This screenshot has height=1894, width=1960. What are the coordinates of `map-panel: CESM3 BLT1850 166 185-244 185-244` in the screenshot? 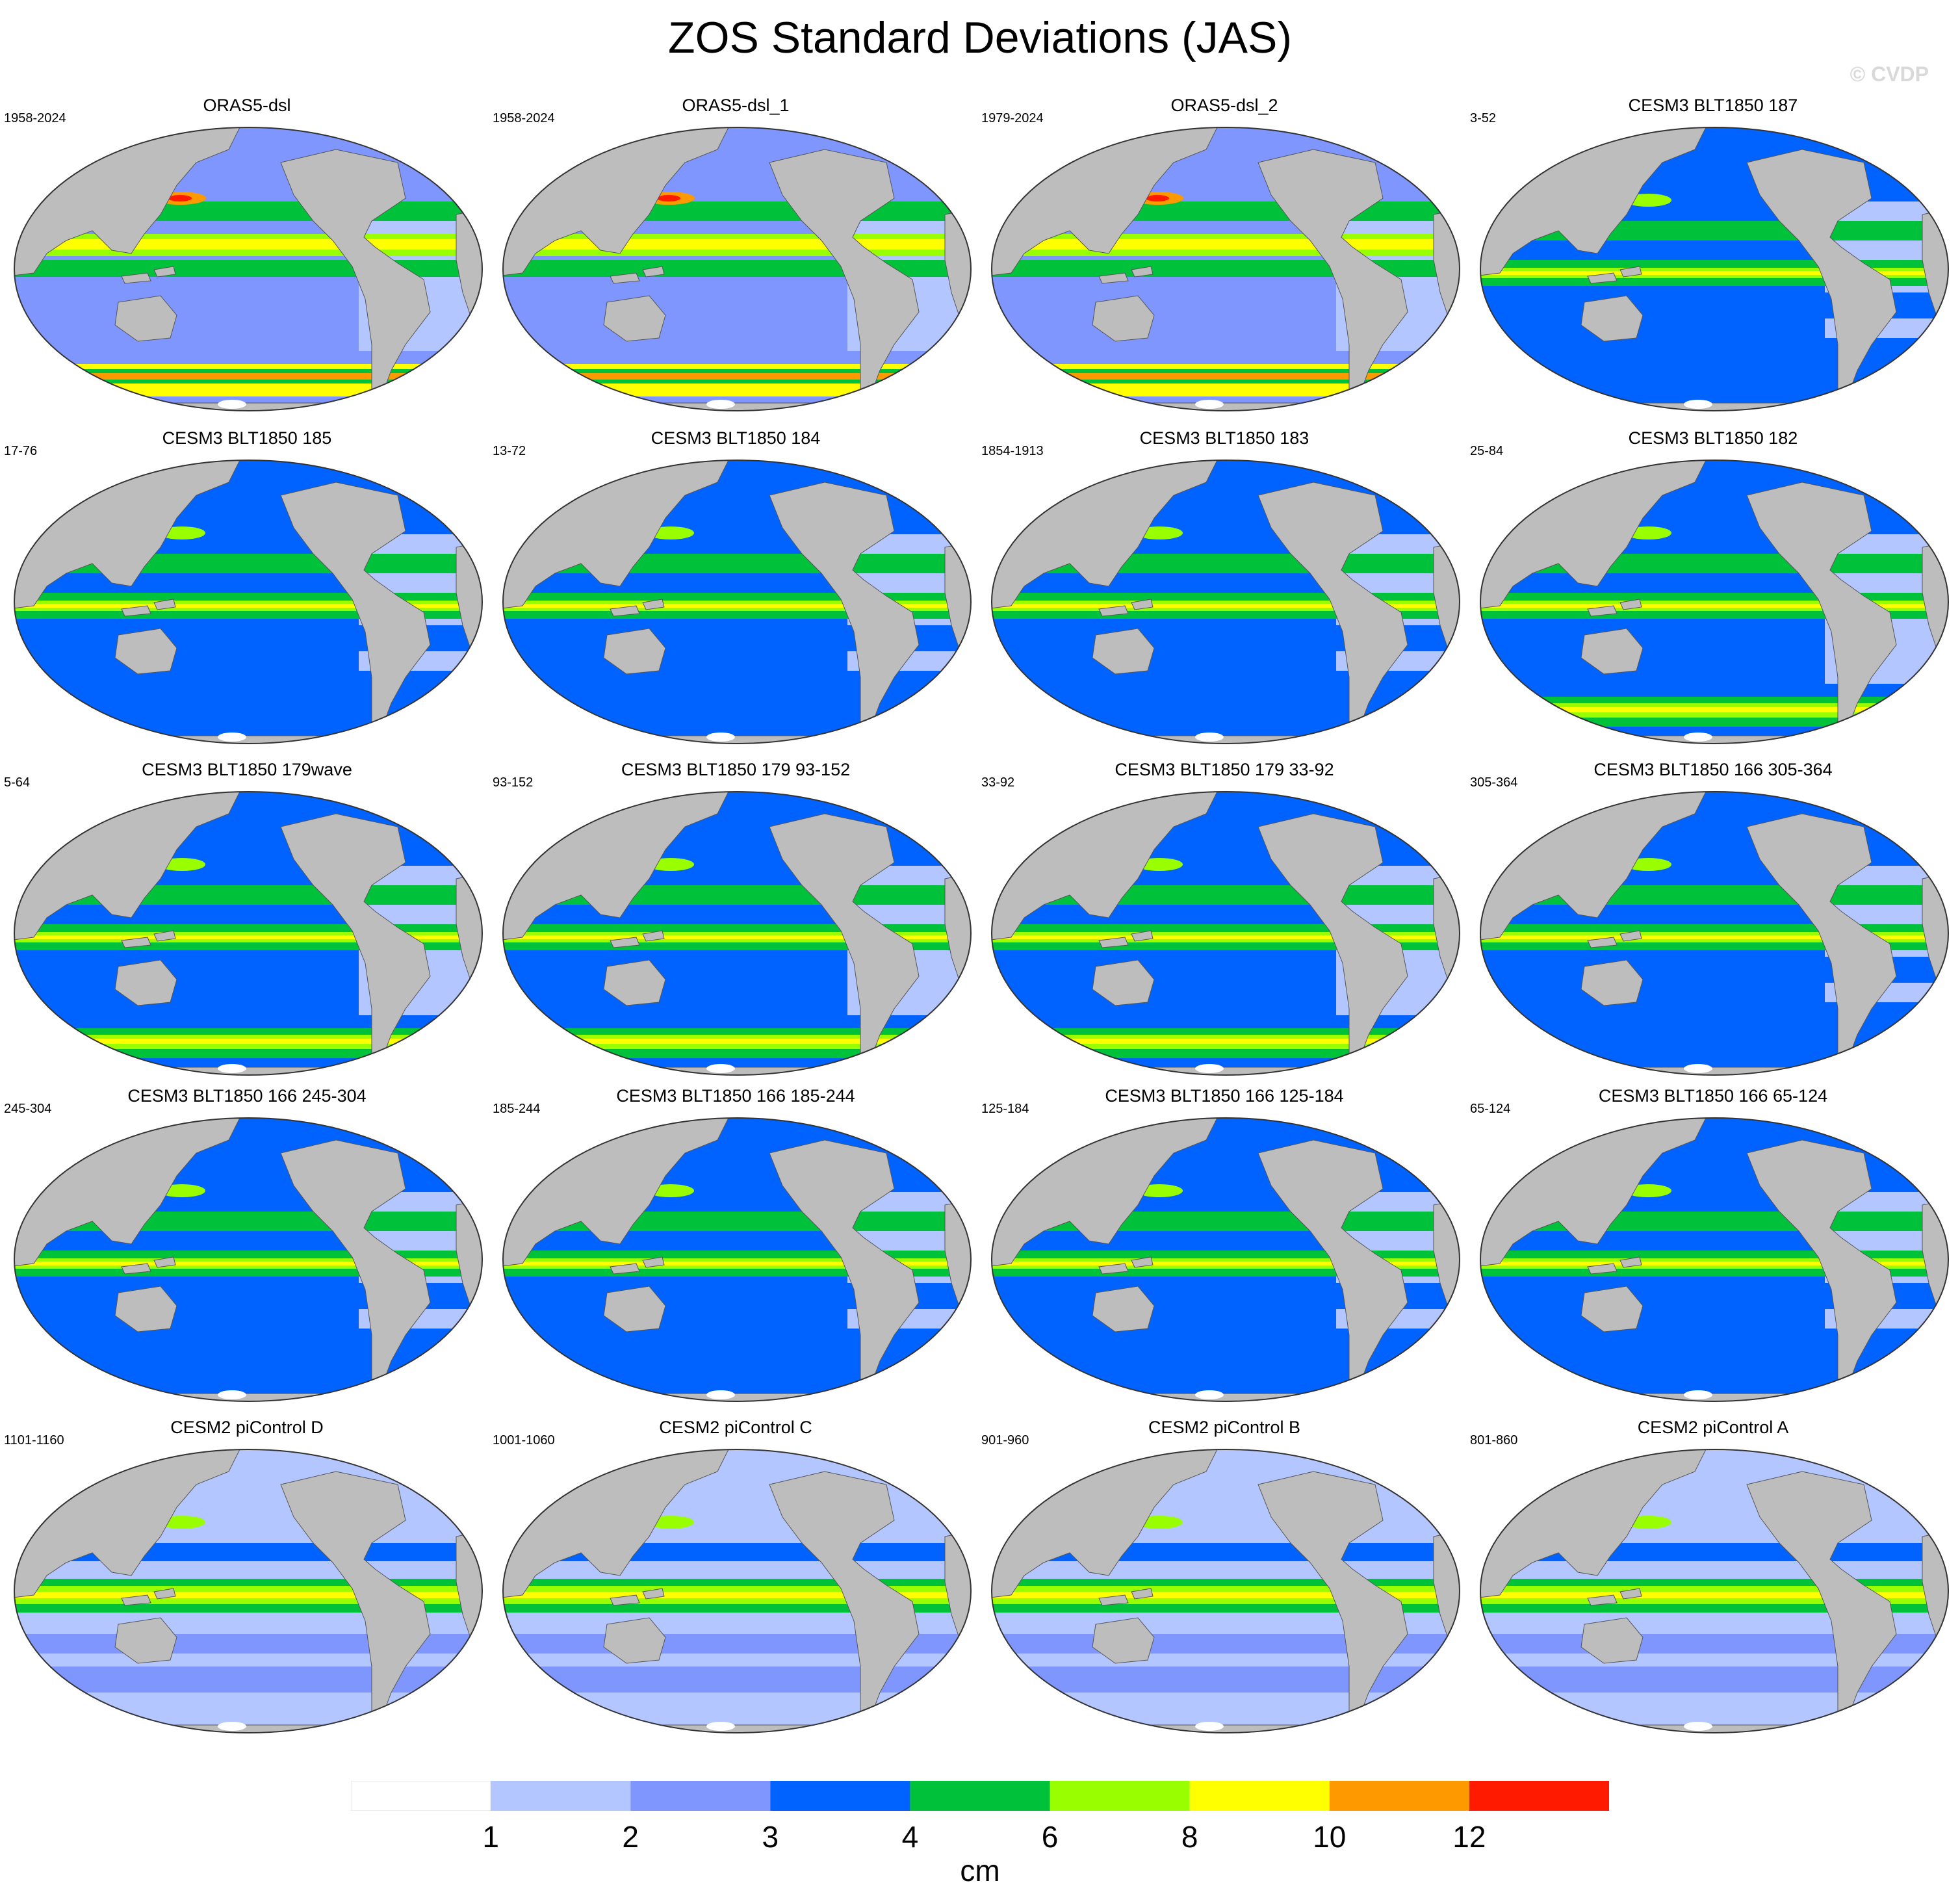 It's located at (735, 1246).